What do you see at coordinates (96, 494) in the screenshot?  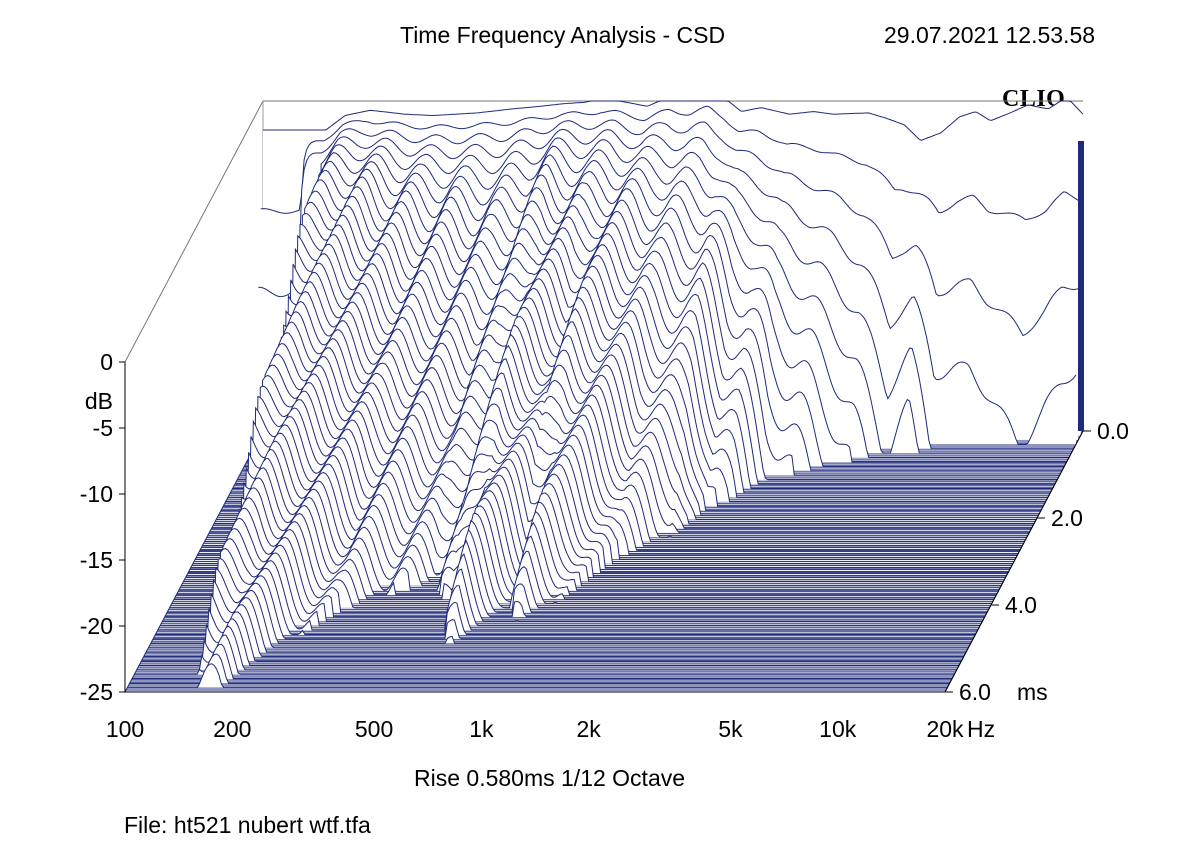 I see `y-tick-label: -10` at bounding box center [96, 494].